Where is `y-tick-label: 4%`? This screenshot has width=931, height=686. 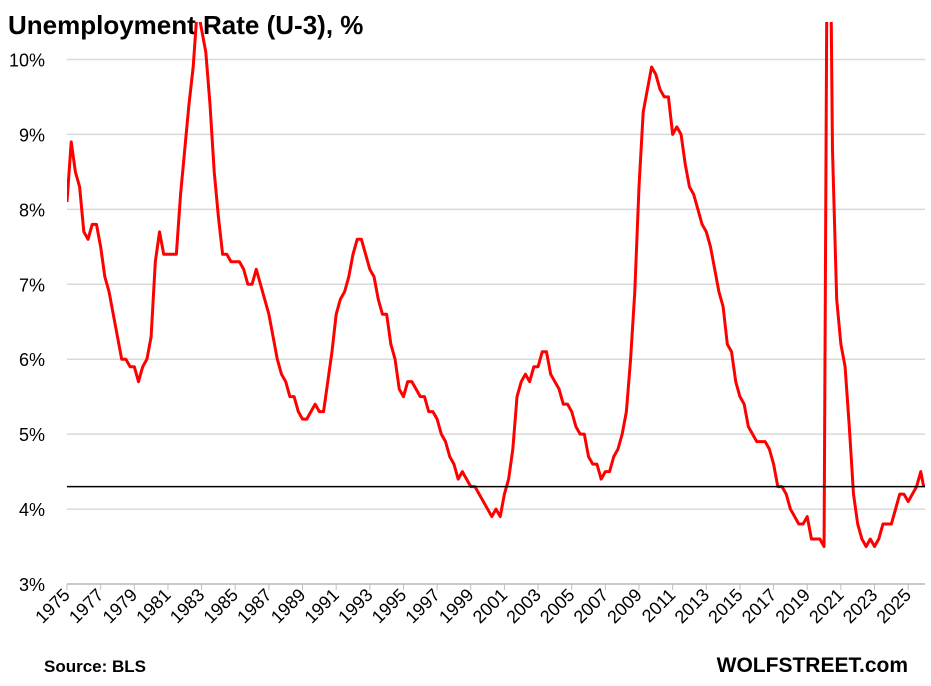 y-tick-label: 4% is located at coordinates (32, 510).